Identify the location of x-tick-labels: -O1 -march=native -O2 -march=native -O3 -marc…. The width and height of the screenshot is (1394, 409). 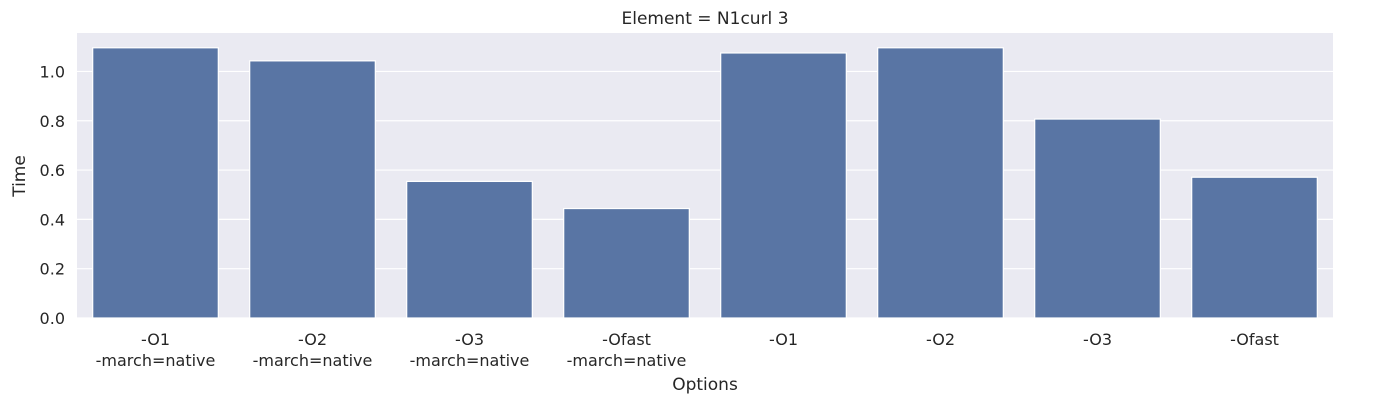
(687, 350).